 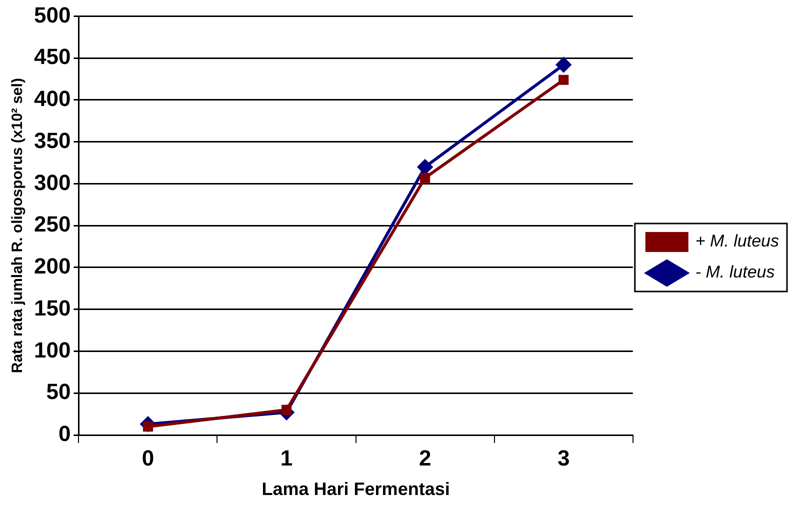 I want to click on y-tick-label: 100, so click(x=52, y=349).